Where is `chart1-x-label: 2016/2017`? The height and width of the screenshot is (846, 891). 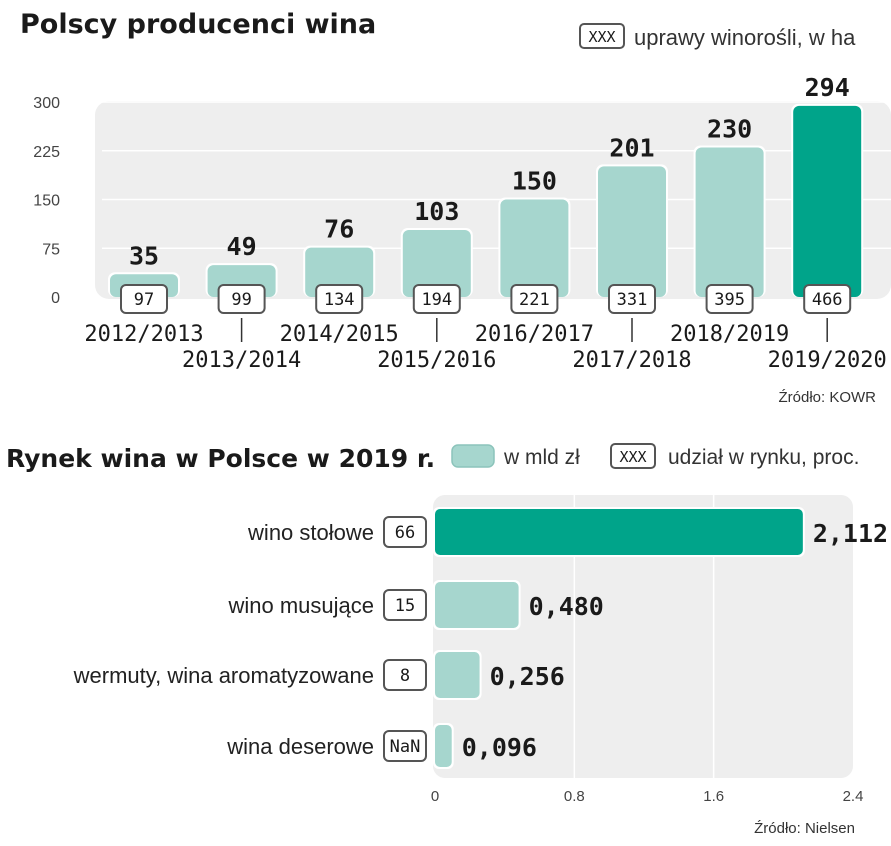 chart1-x-label: 2016/2017 is located at coordinates (534, 334).